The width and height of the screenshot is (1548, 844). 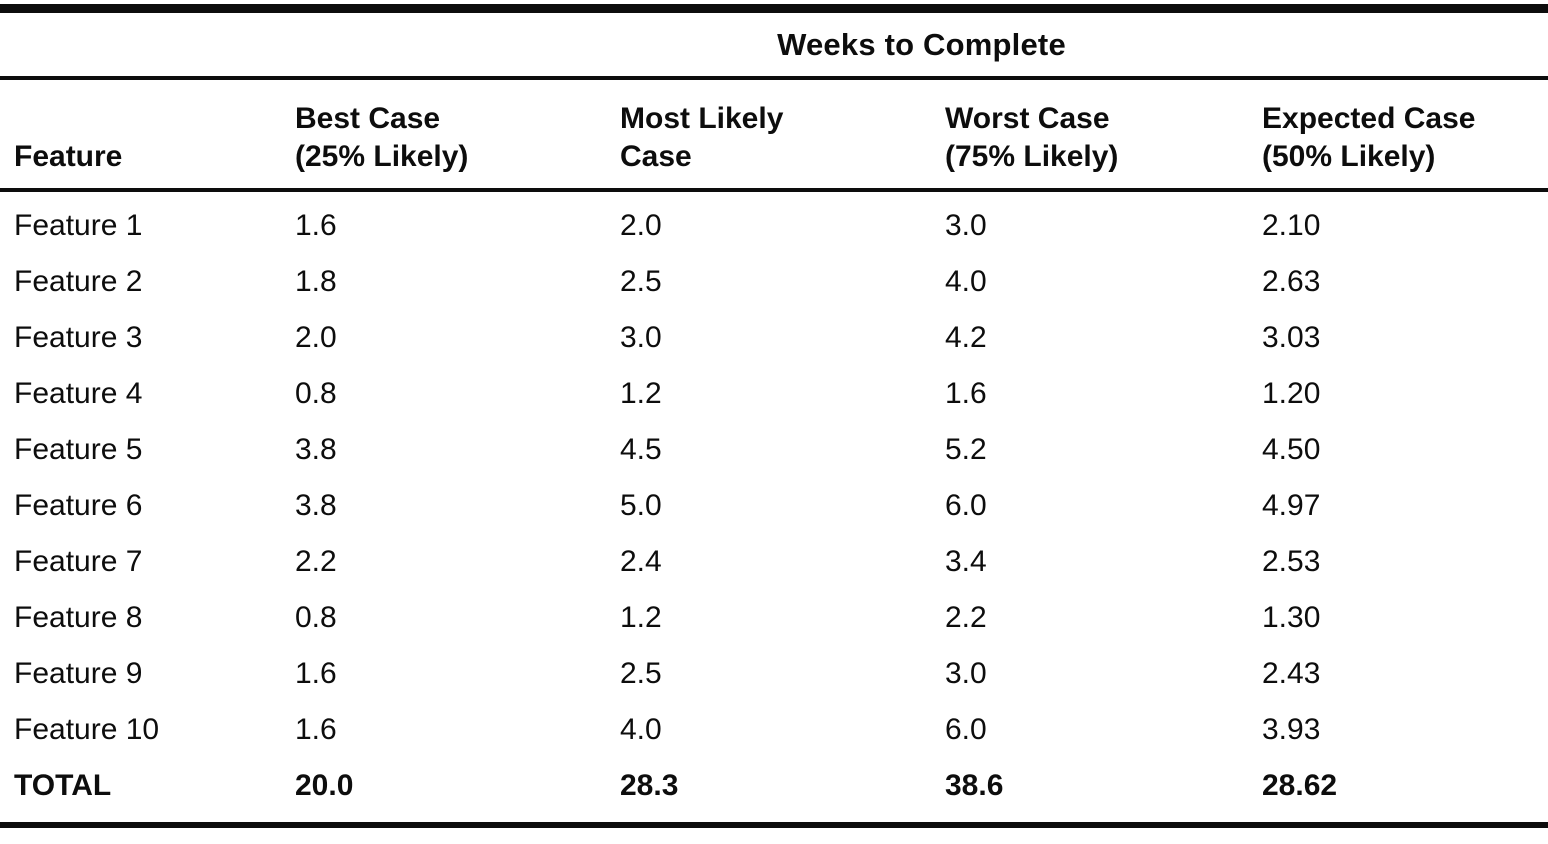 I want to click on table-row: Feature 6 3.8 5.0 6.0 4.97, so click(x=774, y=506).